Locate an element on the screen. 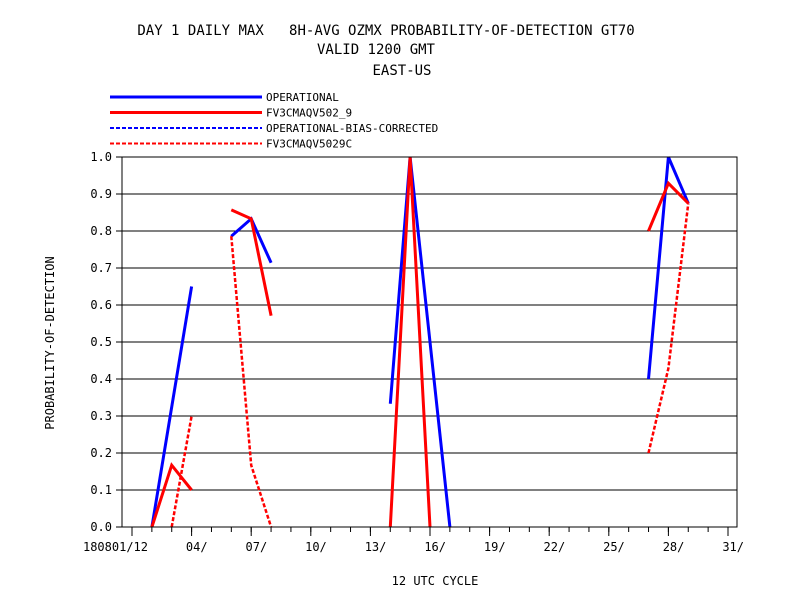  y-axis: 0.0 0.1 0.2 0.3 0.4 0.5 0.6 0.7 0.8 0.9 1.0 is located at coordinates (106, 342).